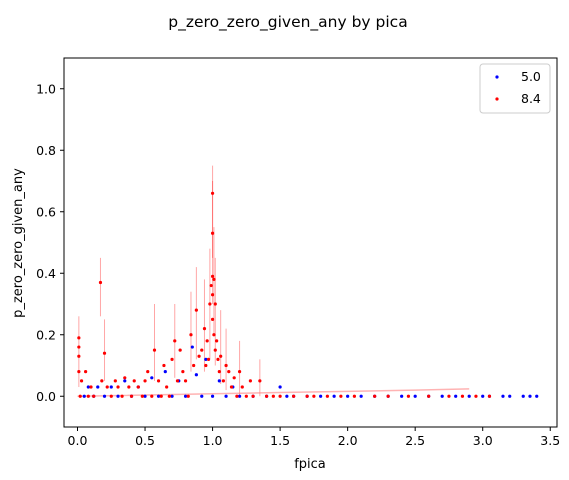 This screenshot has height=480, width=569. Describe the element at coordinates (531, 76) in the screenshot. I see `legend-label-5.0: 5.0` at that location.